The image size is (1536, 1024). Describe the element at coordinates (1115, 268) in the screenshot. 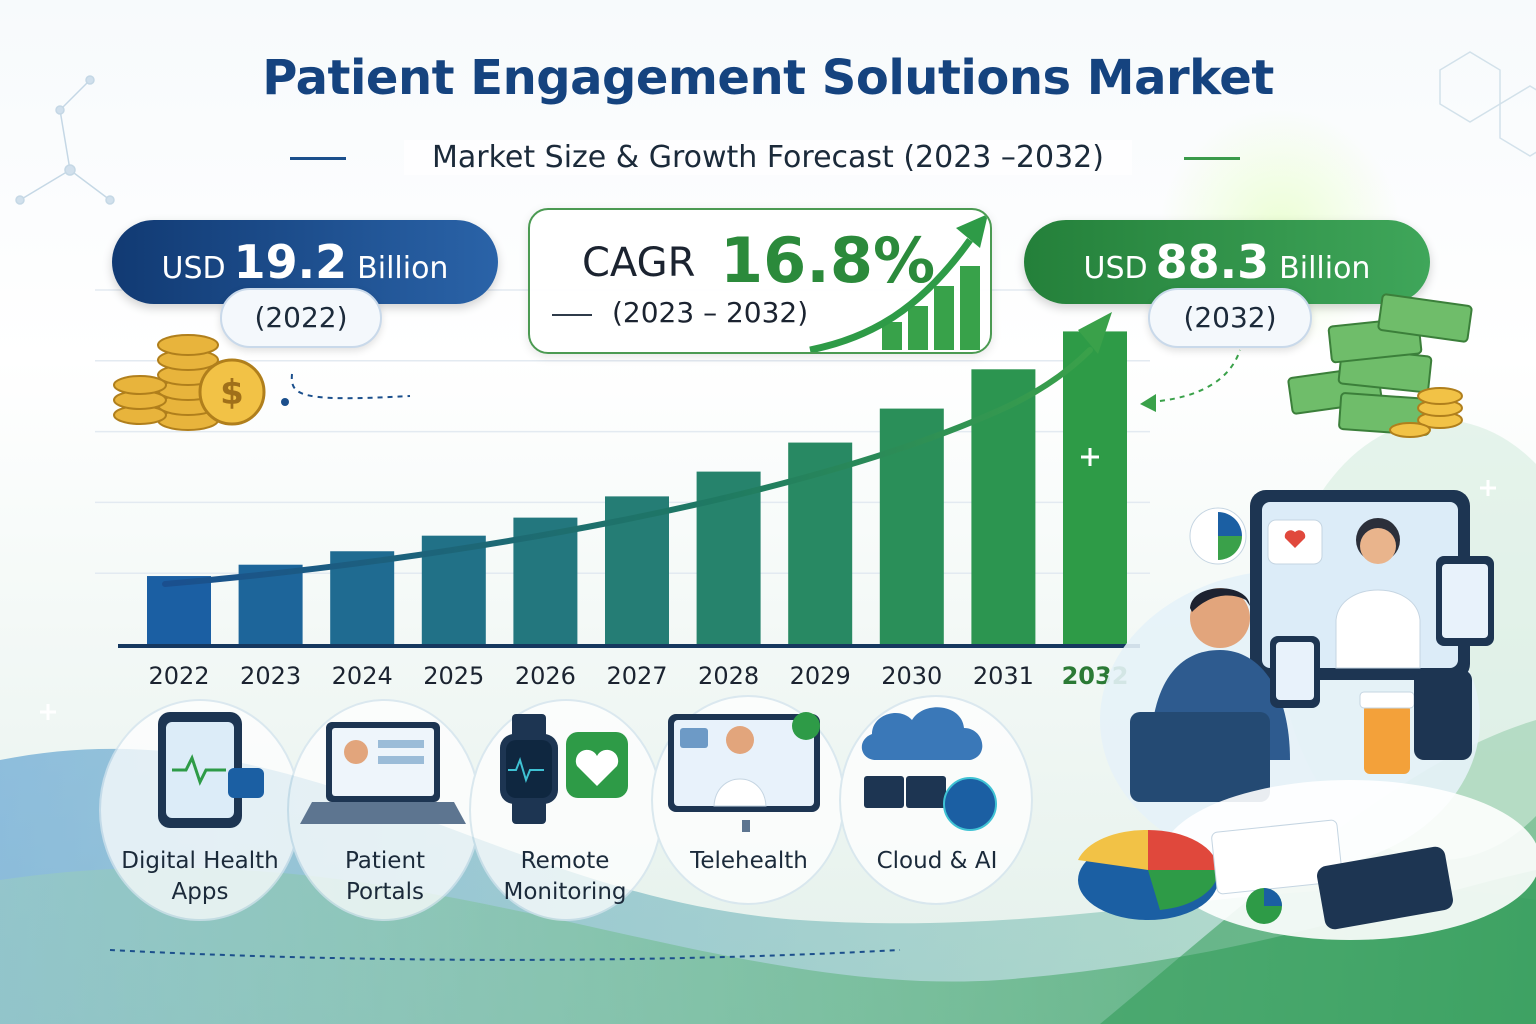

I see `end-currency: USD` at that location.